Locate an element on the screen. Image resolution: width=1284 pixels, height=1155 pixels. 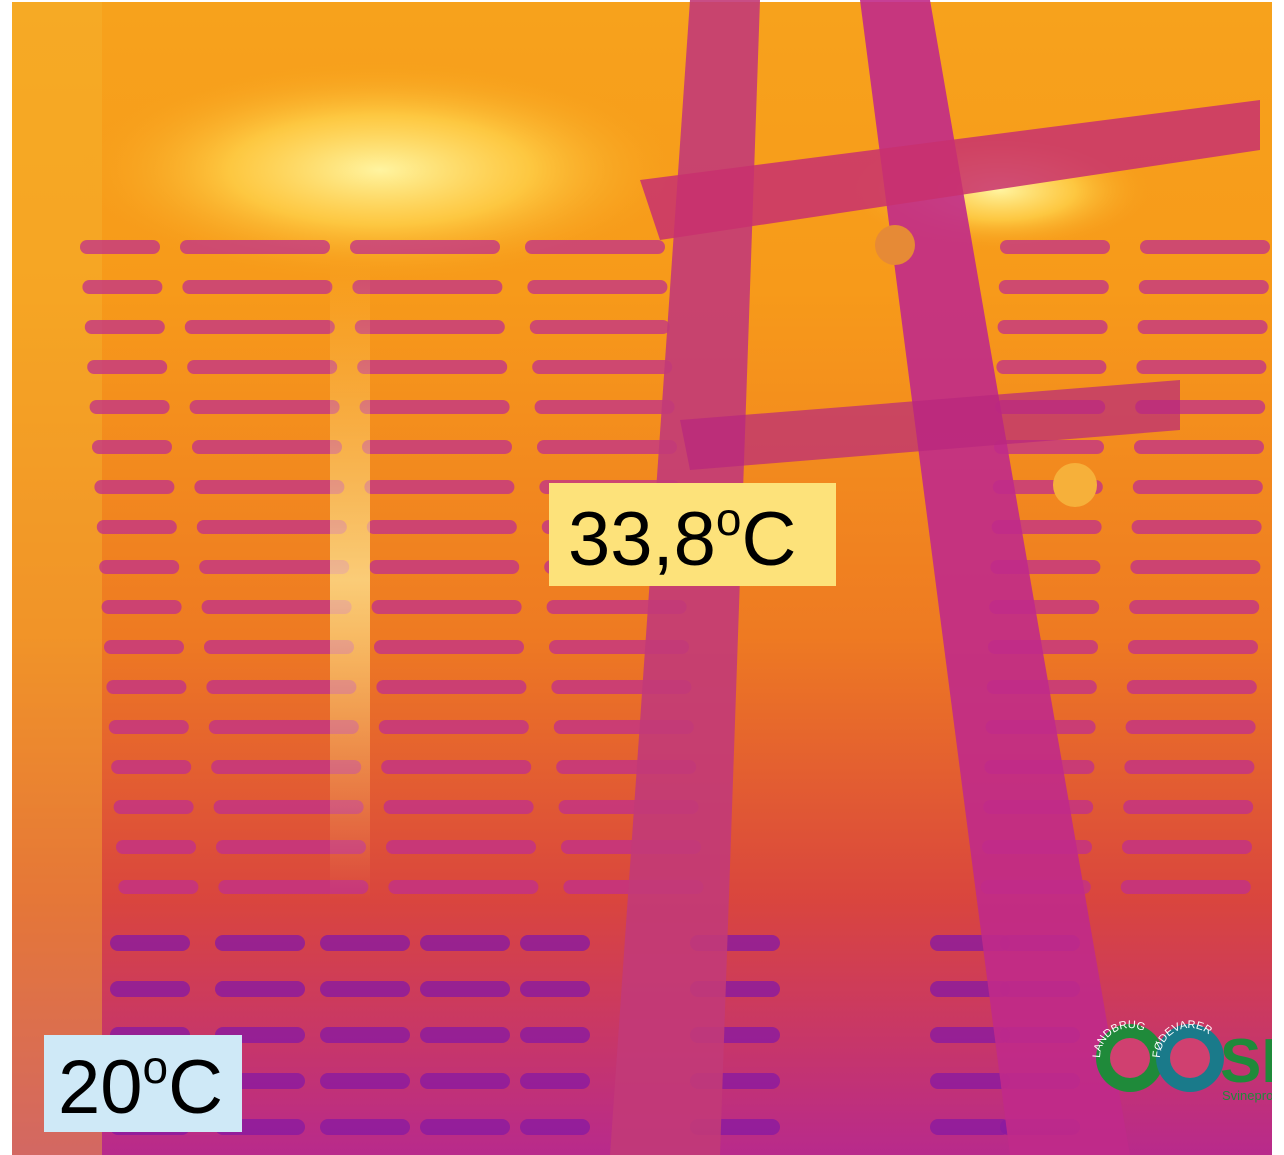
cold-label-box is located at coordinates (143, 1083).